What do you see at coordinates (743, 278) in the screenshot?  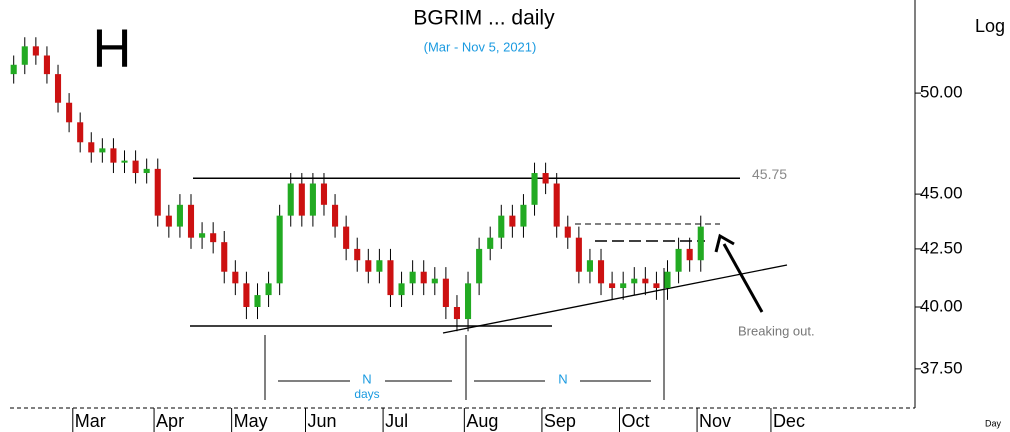 I see `arrow` at bounding box center [743, 278].